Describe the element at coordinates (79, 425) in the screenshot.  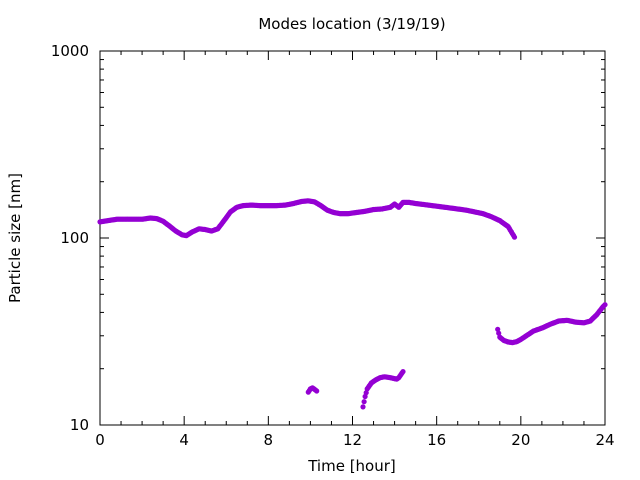
I see `y-tick-label: 10` at that location.